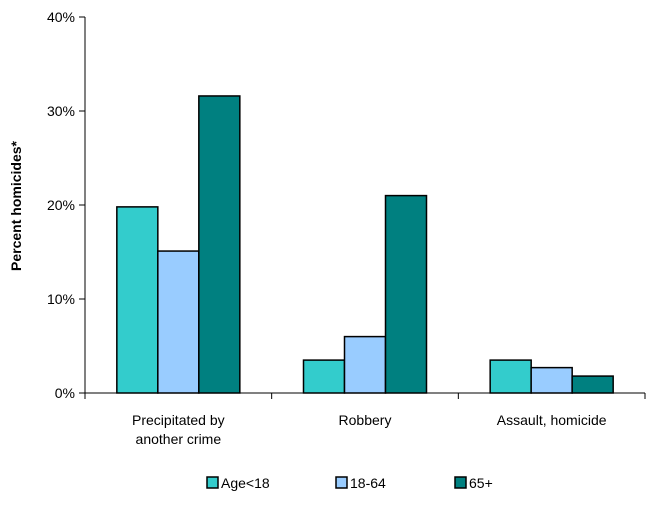  What do you see at coordinates (481, 483) in the screenshot?
I see `legend-label: 65+` at bounding box center [481, 483].